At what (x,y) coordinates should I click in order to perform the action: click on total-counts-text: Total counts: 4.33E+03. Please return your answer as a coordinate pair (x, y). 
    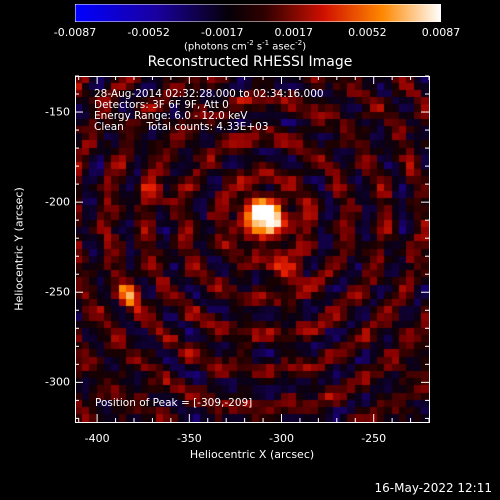
    Looking at the image, I should click on (207, 127).